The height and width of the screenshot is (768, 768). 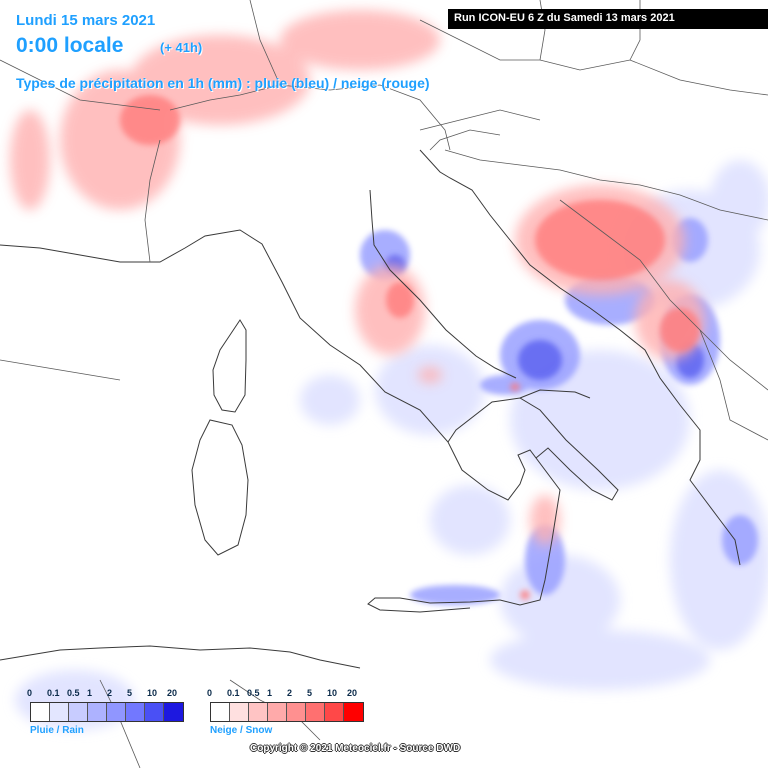 What do you see at coordinates (105, 695) in the screenshot?
I see `rain-legend-ticks: 0 0.1 0.5 1 2 5 10 20` at bounding box center [105, 695].